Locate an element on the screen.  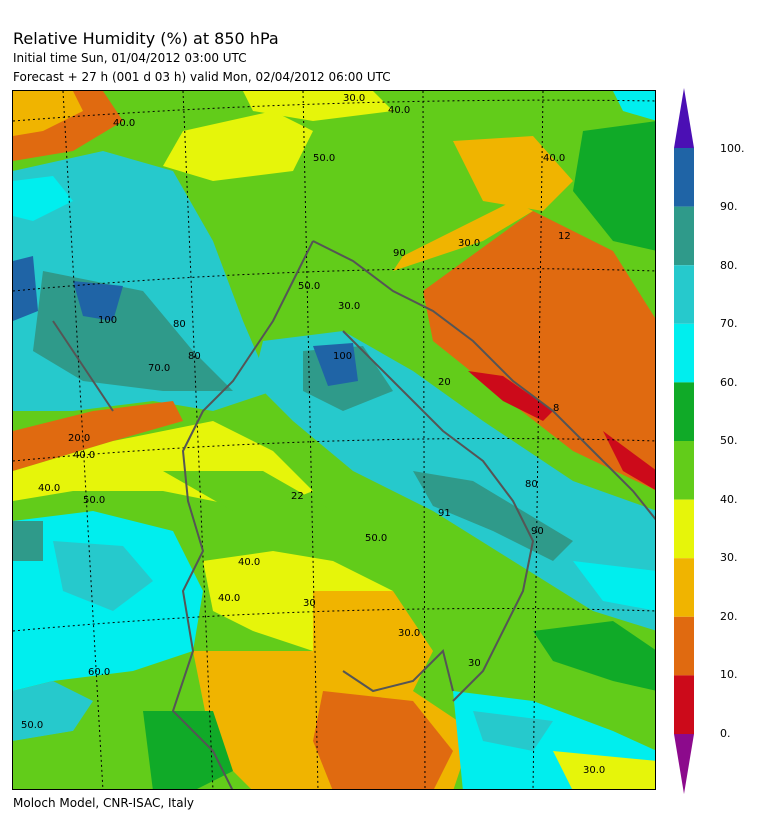
contour-label: 70.0 is located at coordinates (159, 368).